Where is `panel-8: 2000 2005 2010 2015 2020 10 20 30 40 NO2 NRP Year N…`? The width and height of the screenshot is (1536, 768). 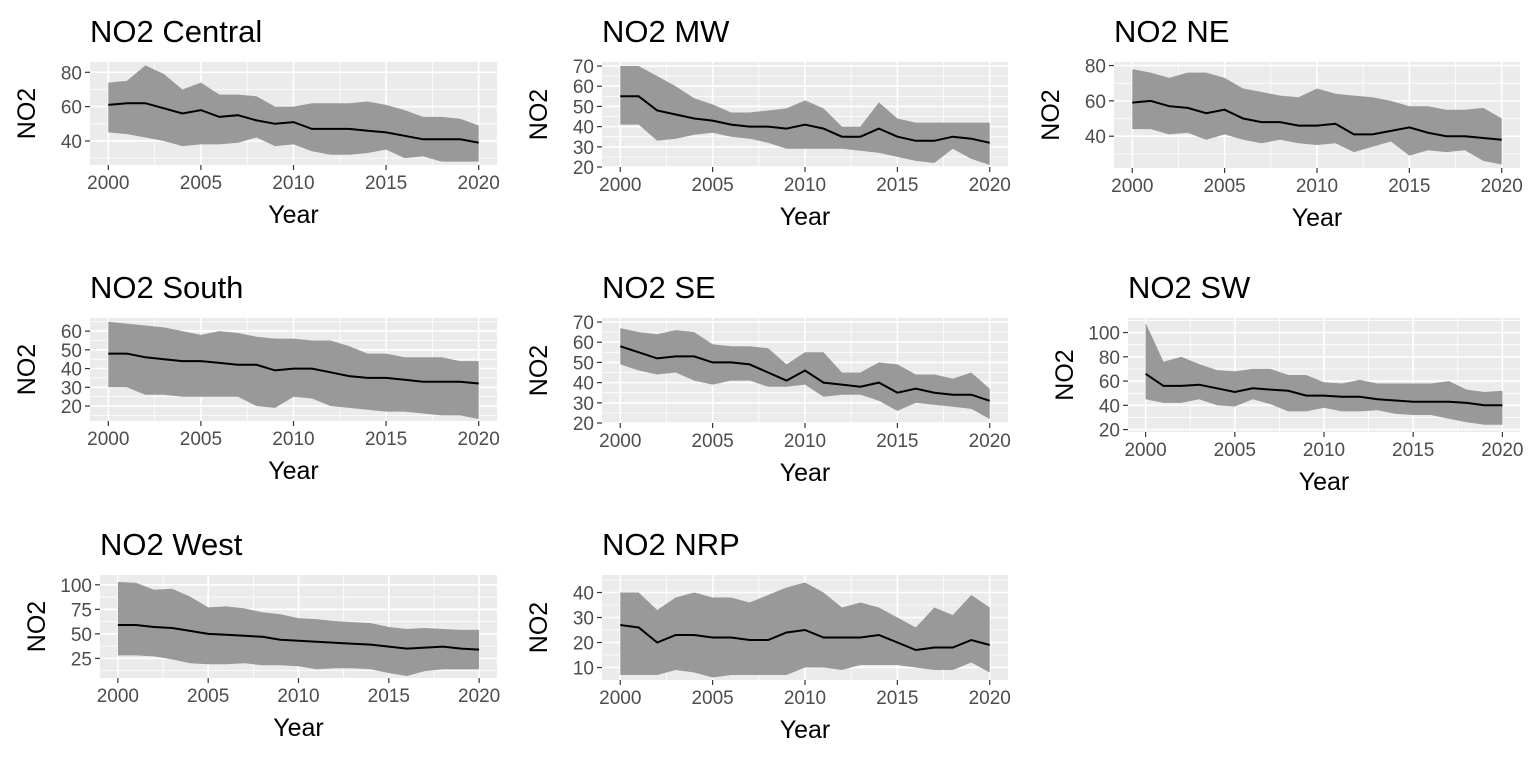
panel-8: 2000 2005 2010 2015 2020 10 20 30 40 NO2 NRP Year N… is located at coordinates (768, 635).